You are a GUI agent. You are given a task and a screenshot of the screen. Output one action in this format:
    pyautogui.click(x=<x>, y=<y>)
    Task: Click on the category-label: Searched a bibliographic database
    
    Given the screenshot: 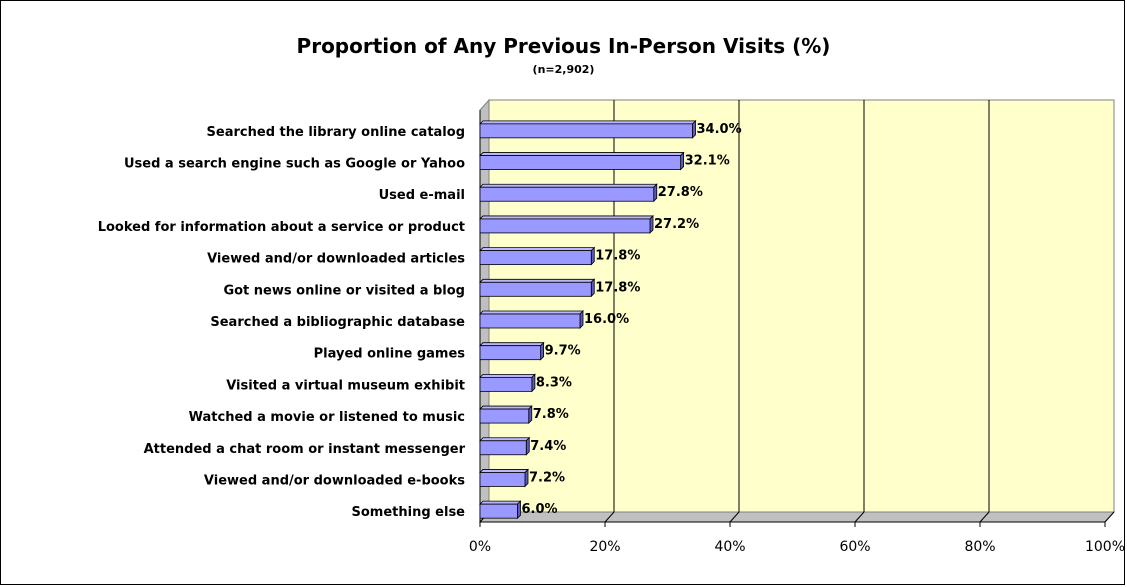 What is the action you would take?
    pyautogui.click(x=337, y=322)
    